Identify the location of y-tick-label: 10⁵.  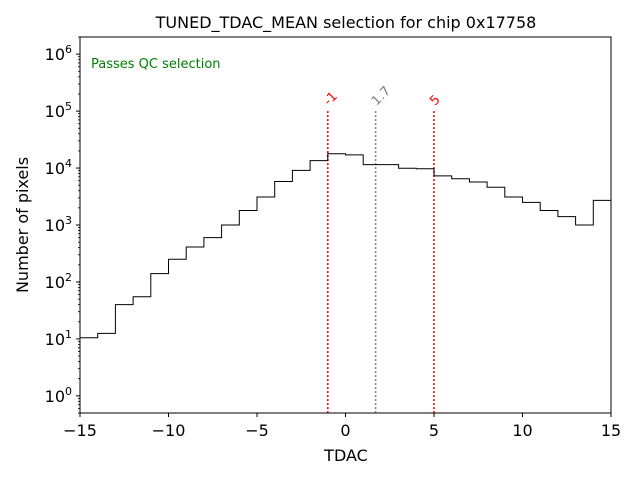
(58, 110).